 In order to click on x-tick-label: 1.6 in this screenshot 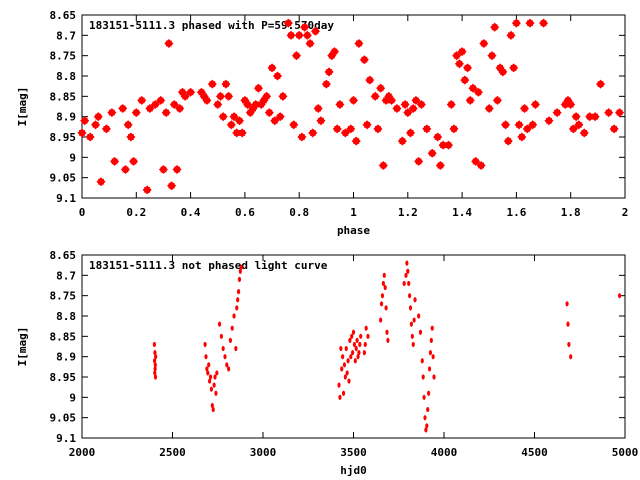, I will do `click(516, 212)`.